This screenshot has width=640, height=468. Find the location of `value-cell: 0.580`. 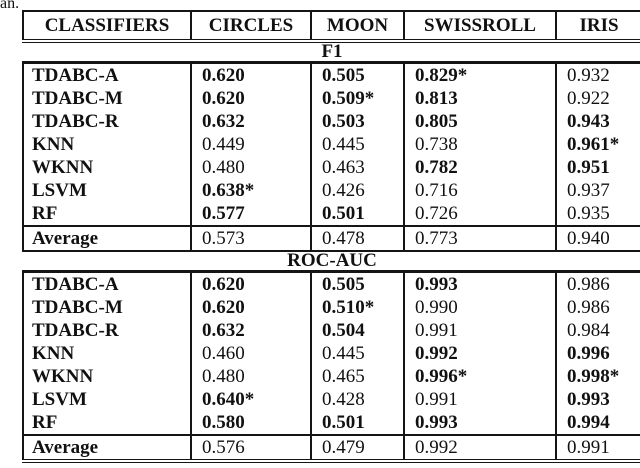

value-cell: 0.580 is located at coordinates (250, 423).